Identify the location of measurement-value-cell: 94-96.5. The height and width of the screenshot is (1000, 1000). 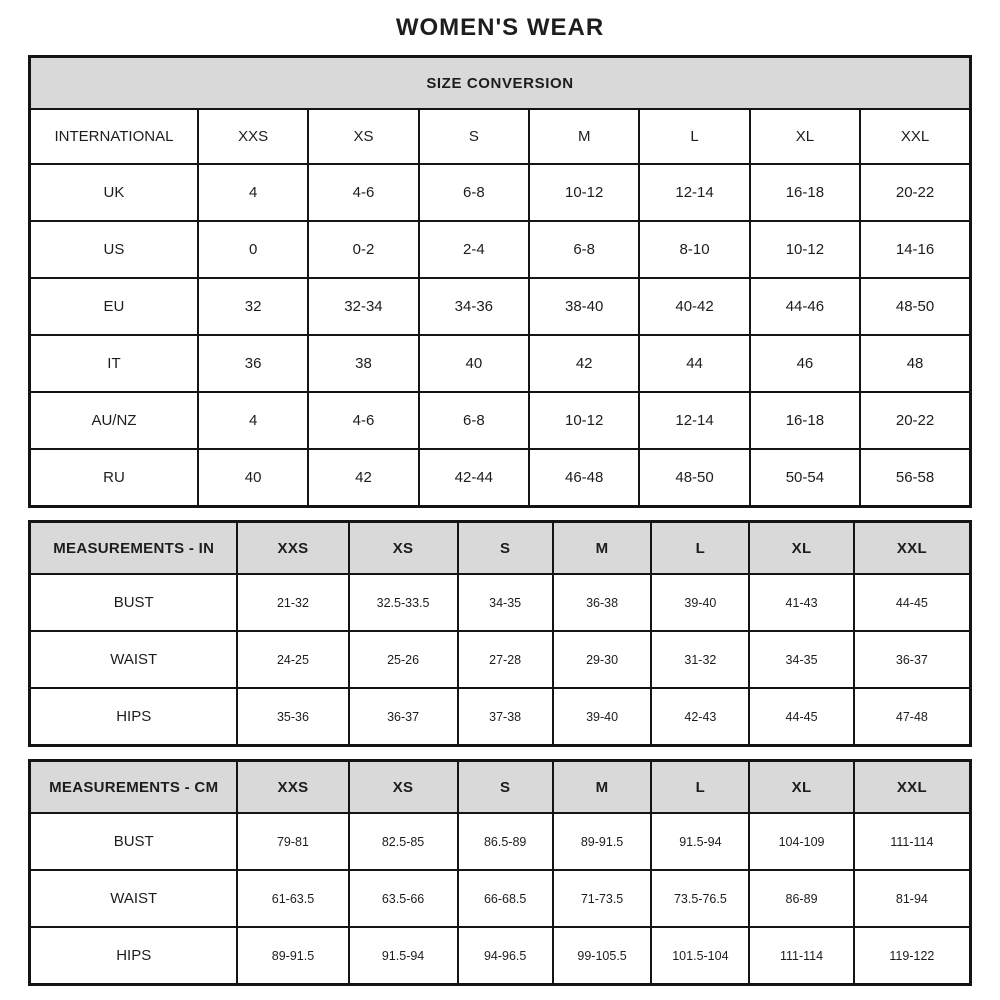
(505, 956).